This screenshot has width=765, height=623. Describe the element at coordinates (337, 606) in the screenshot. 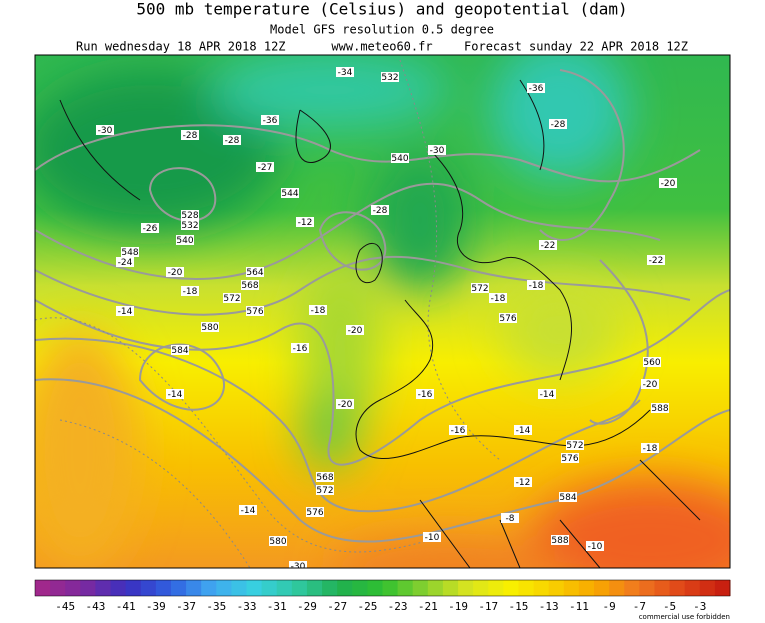

I see `colorbar-tick-label: -27` at that location.